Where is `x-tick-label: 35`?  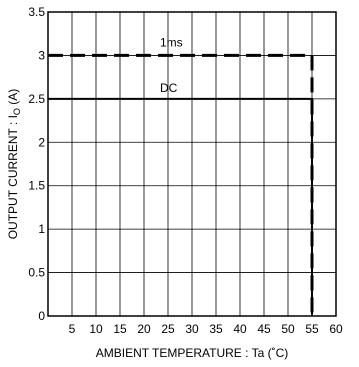
x-tick-label: 35 is located at coordinates (216, 329).